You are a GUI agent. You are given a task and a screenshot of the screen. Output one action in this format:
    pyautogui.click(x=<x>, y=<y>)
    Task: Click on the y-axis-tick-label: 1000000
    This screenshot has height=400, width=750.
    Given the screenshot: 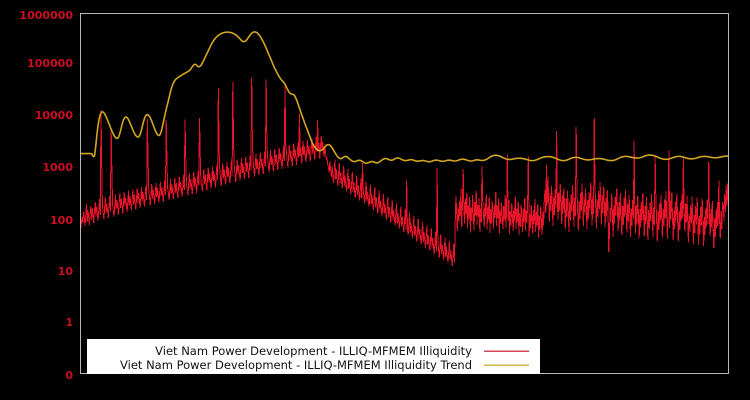 What is the action you would take?
    pyautogui.click(x=46, y=15)
    